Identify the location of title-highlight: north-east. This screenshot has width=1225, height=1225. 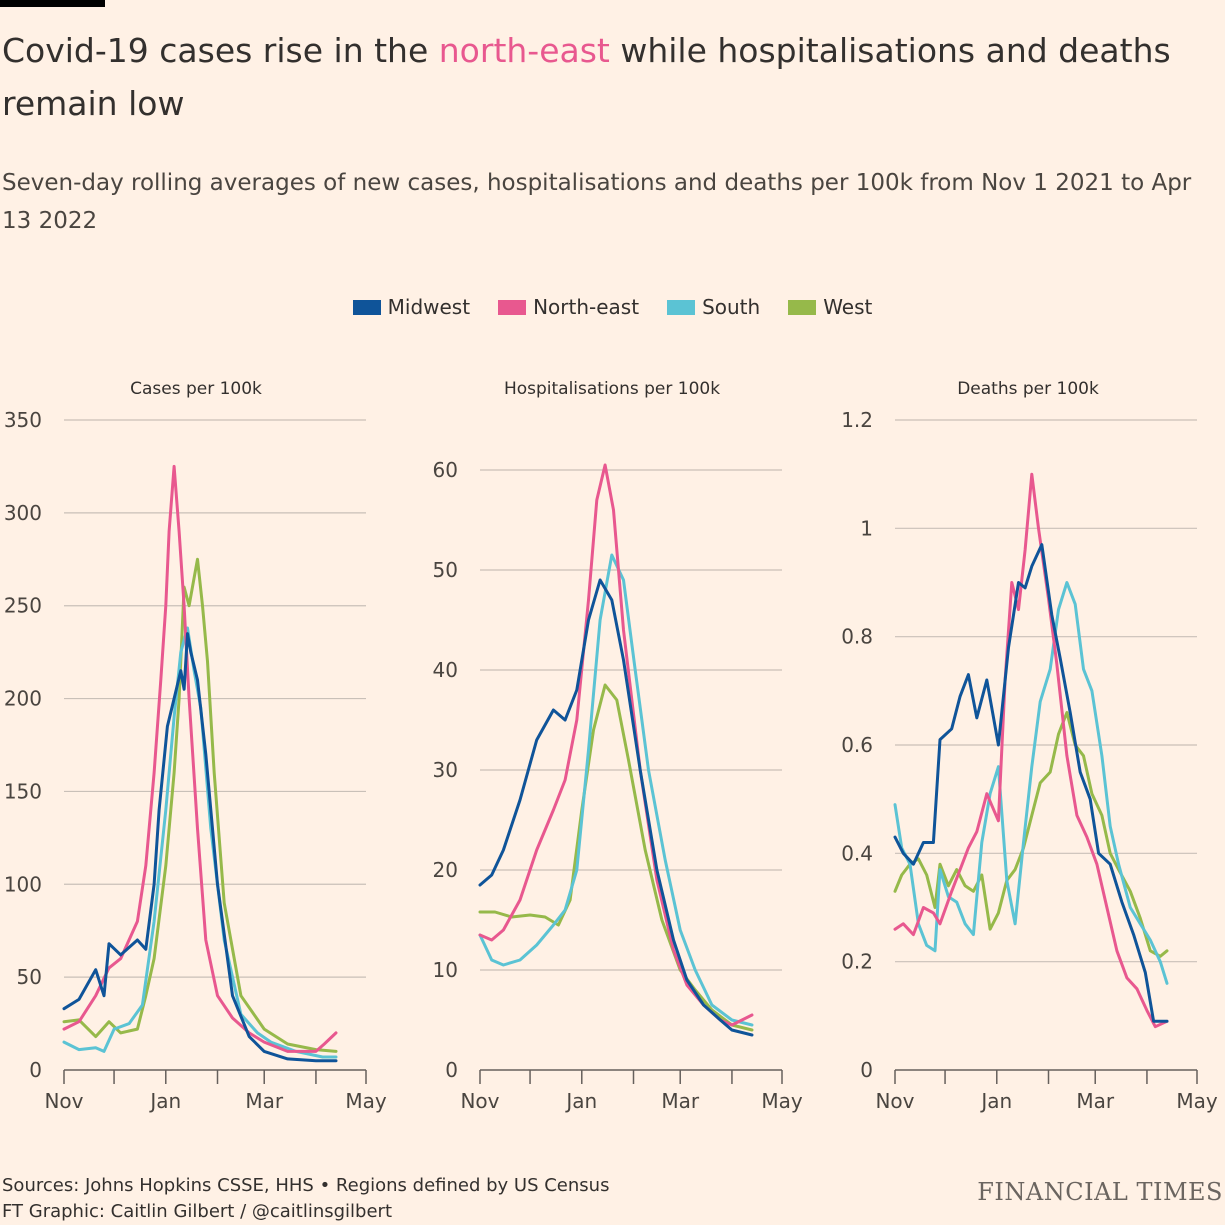
(524, 50).